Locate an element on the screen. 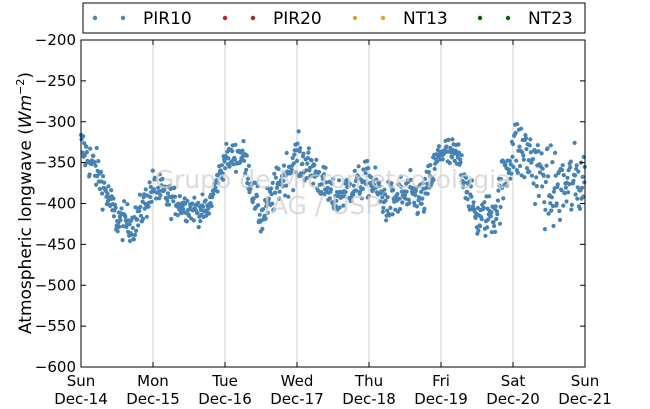 Image resolution: width=650 pixels, height=409 pixels. legend-marker-pir20 is located at coordinates (225, 18).